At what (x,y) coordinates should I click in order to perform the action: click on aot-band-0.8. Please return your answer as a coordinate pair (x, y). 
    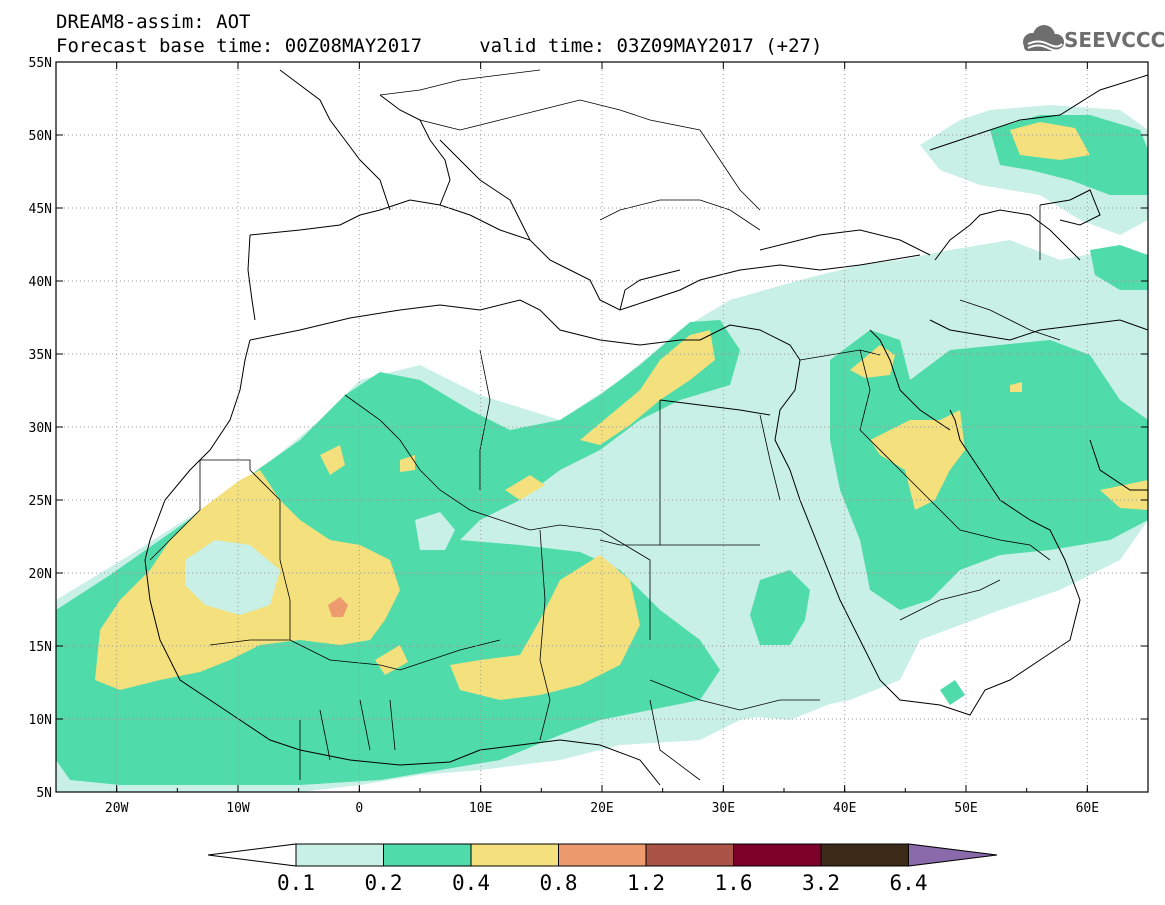
    Looking at the image, I should click on (338, 607).